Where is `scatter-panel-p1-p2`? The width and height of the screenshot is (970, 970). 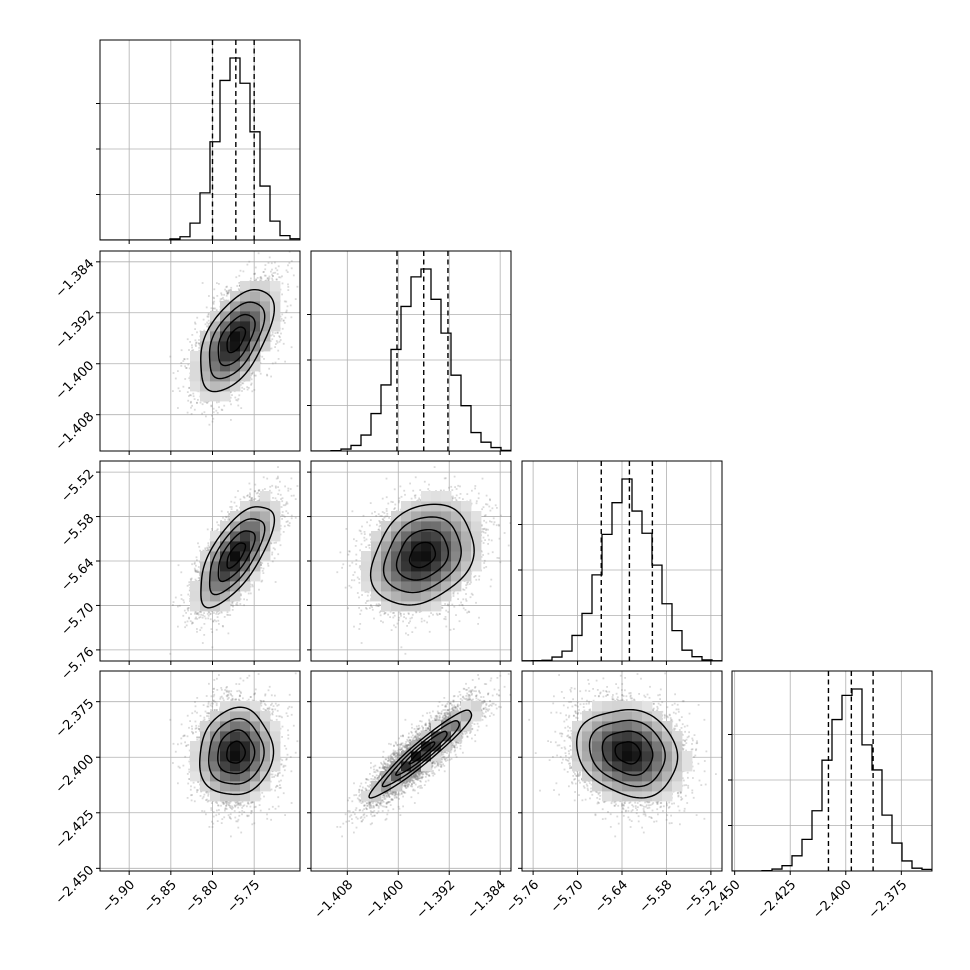
scatter-panel-p1-p2 is located at coordinates (198, 352).